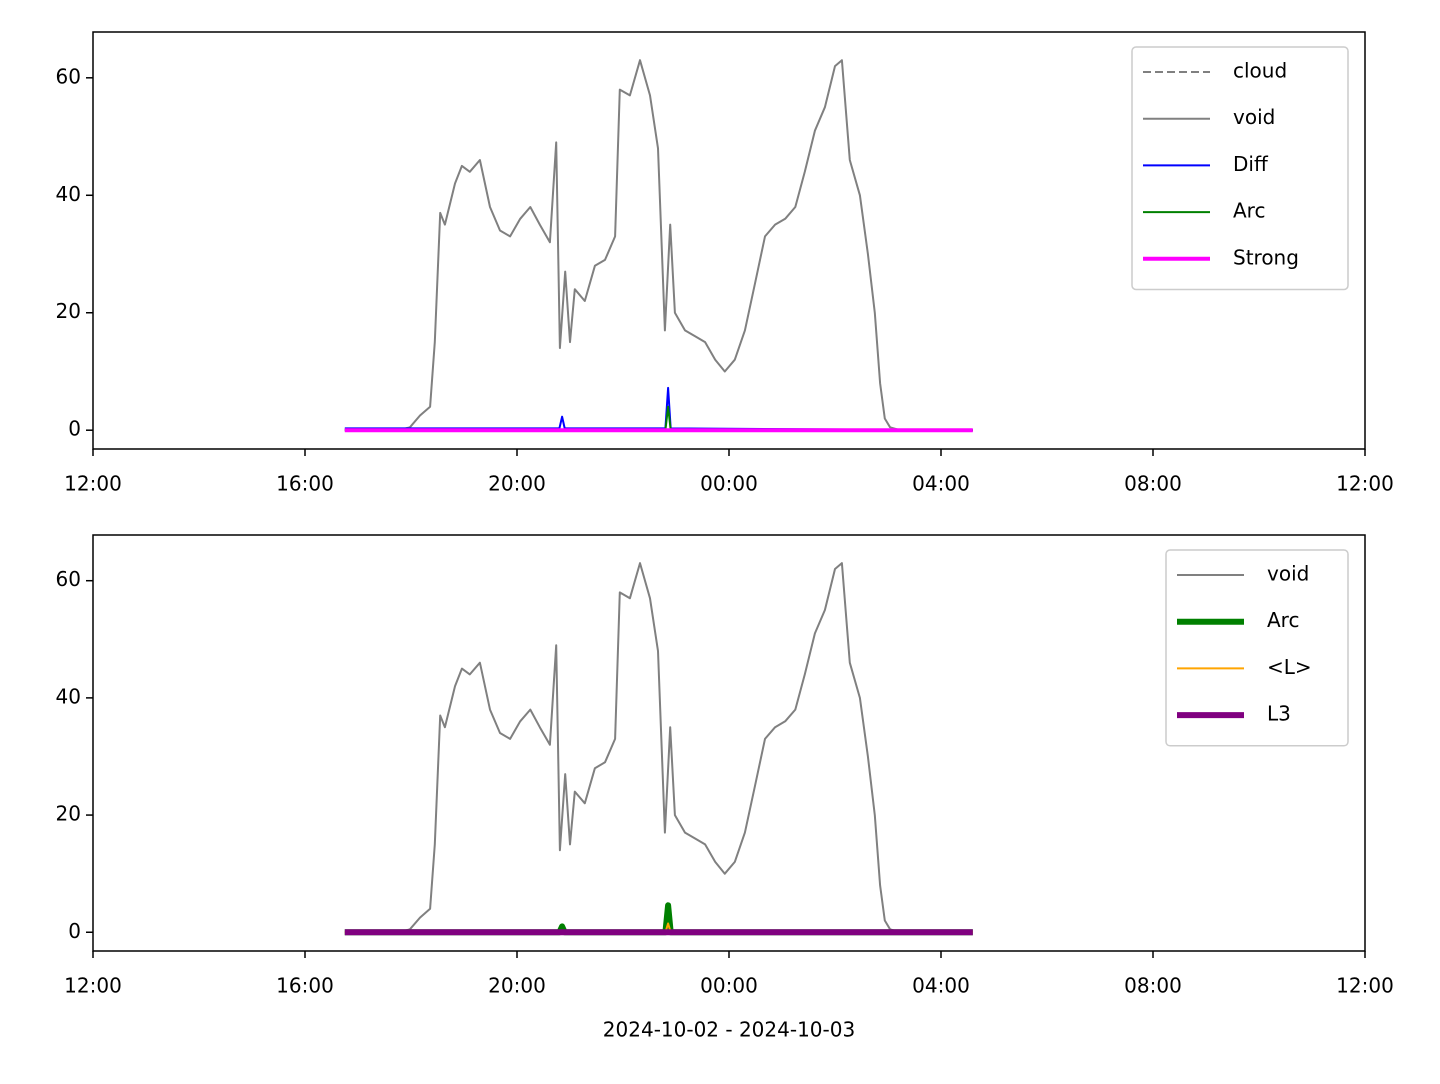  What do you see at coordinates (1251, 164) in the screenshot?
I see `legend-label: Diff` at bounding box center [1251, 164].